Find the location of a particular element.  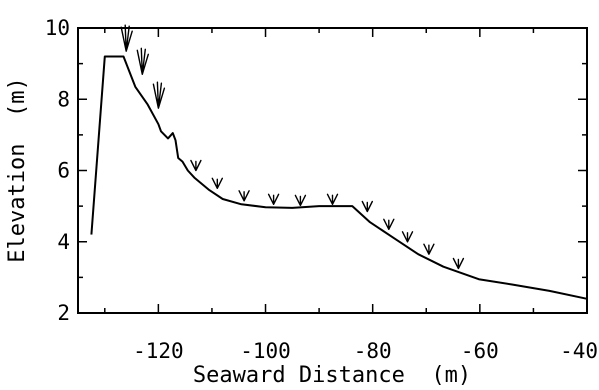

x-tick-label: -40 is located at coordinates (579, 351).